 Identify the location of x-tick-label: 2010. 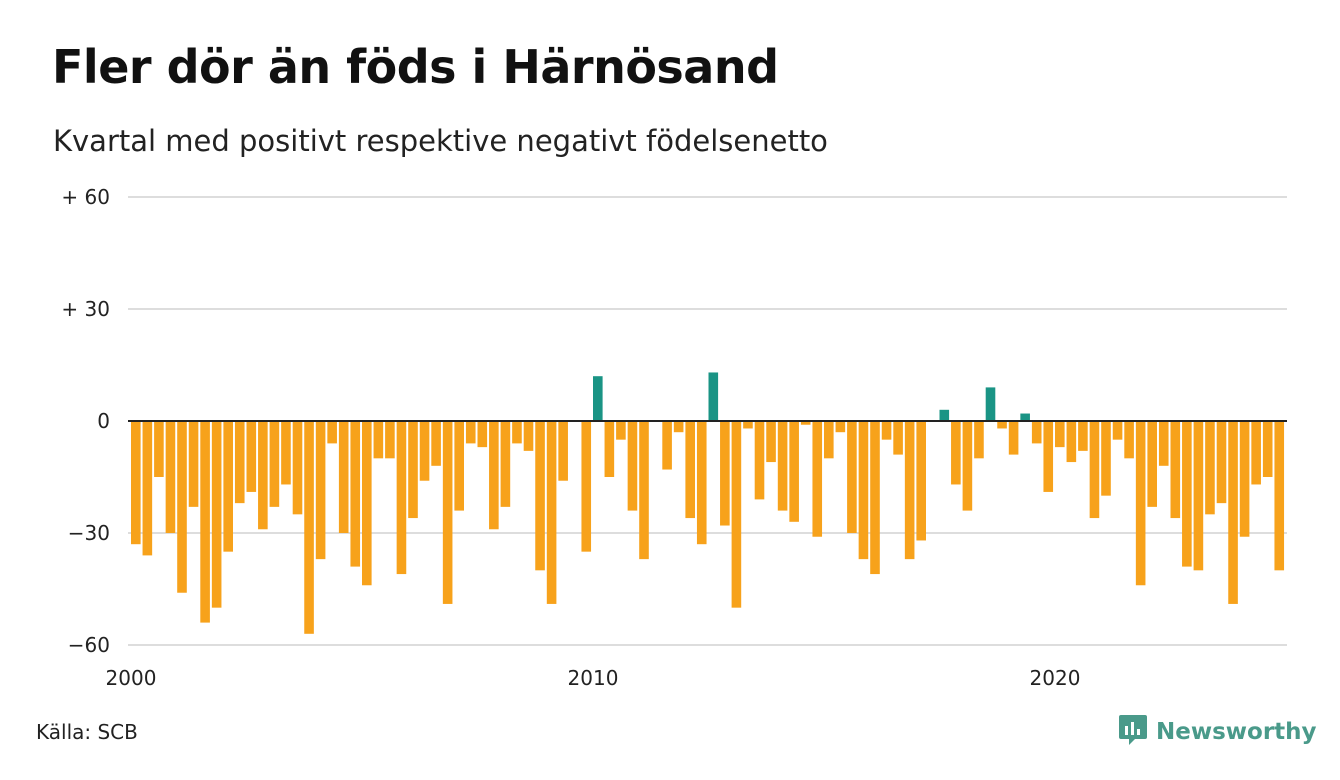
(593, 678).